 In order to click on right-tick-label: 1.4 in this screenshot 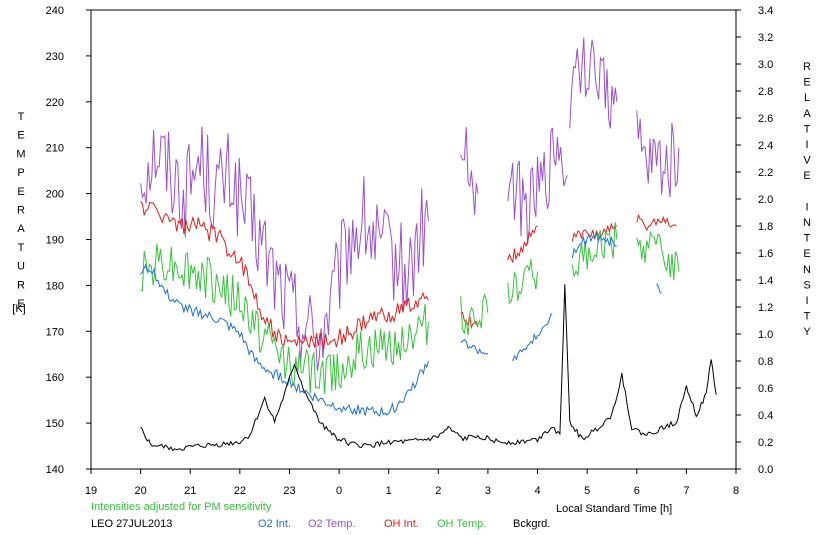, I will do `click(765, 281)`.